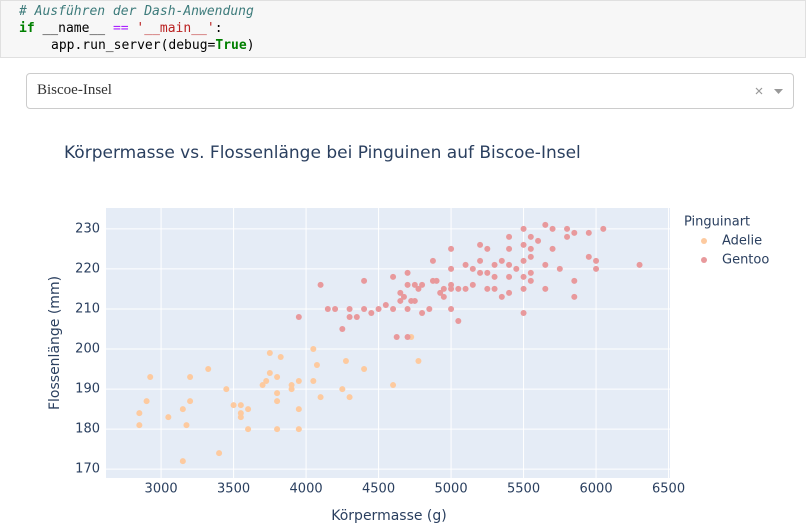 The height and width of the screenshot is (532, 810). Describe the element at coordinates (306, 489) in the screenshot. I see `x-tick-label: 4000` at that location.